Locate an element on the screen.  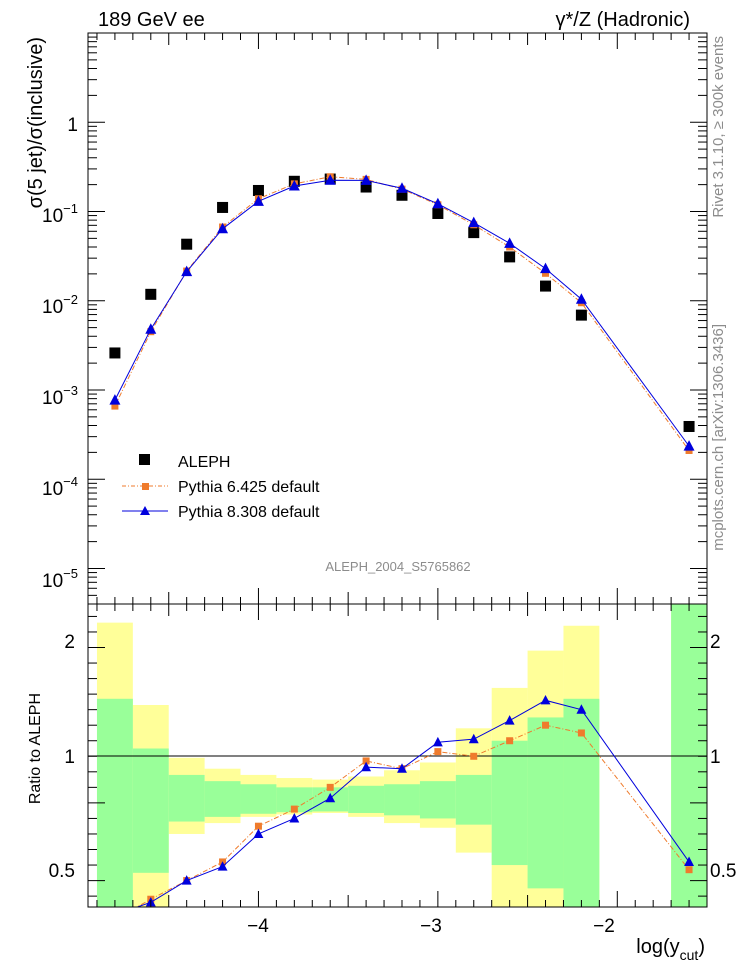
x-tick-labels: −4 −3 −2 is located at coordinates (431, 926).